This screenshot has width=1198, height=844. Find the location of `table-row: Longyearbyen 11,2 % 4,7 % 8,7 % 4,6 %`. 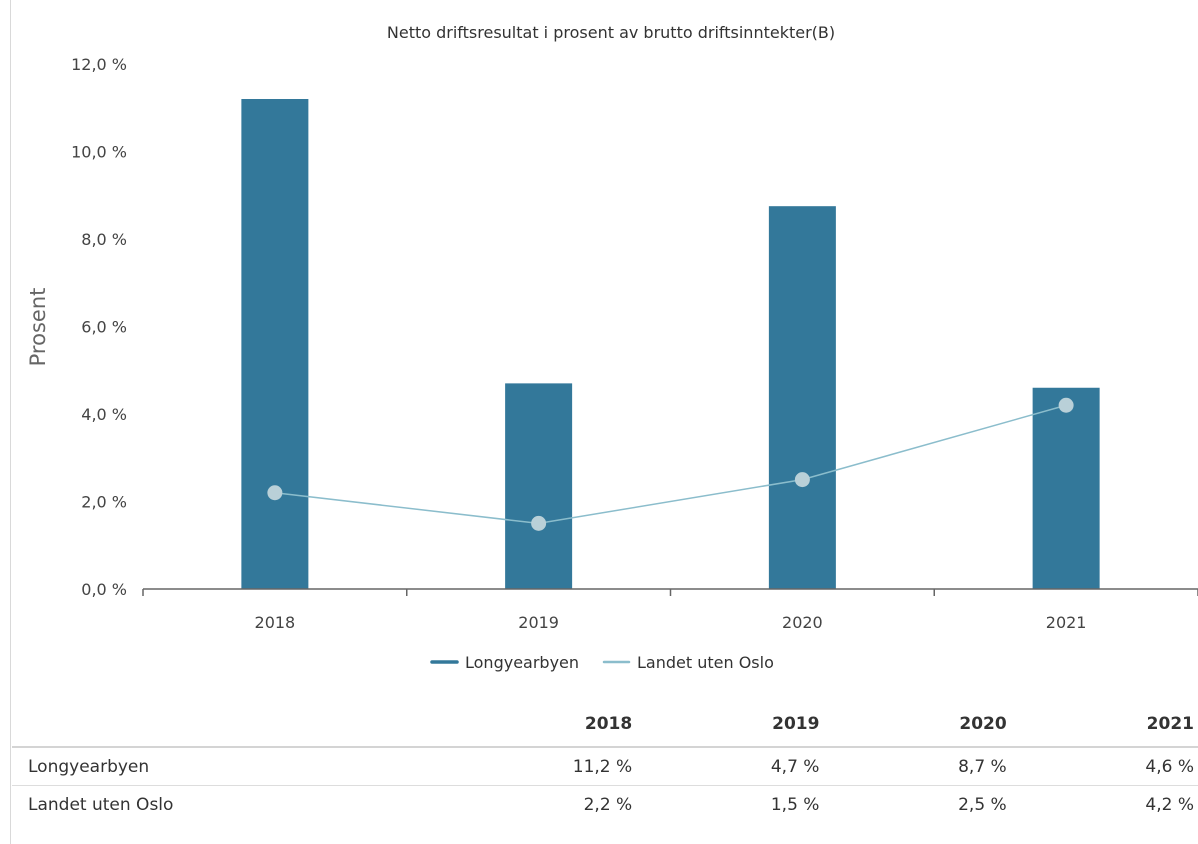

table-row: Longyearbyen 11,2 % 4,7 % 8,7 % 4,6 % is located at coordinates (605, 766).